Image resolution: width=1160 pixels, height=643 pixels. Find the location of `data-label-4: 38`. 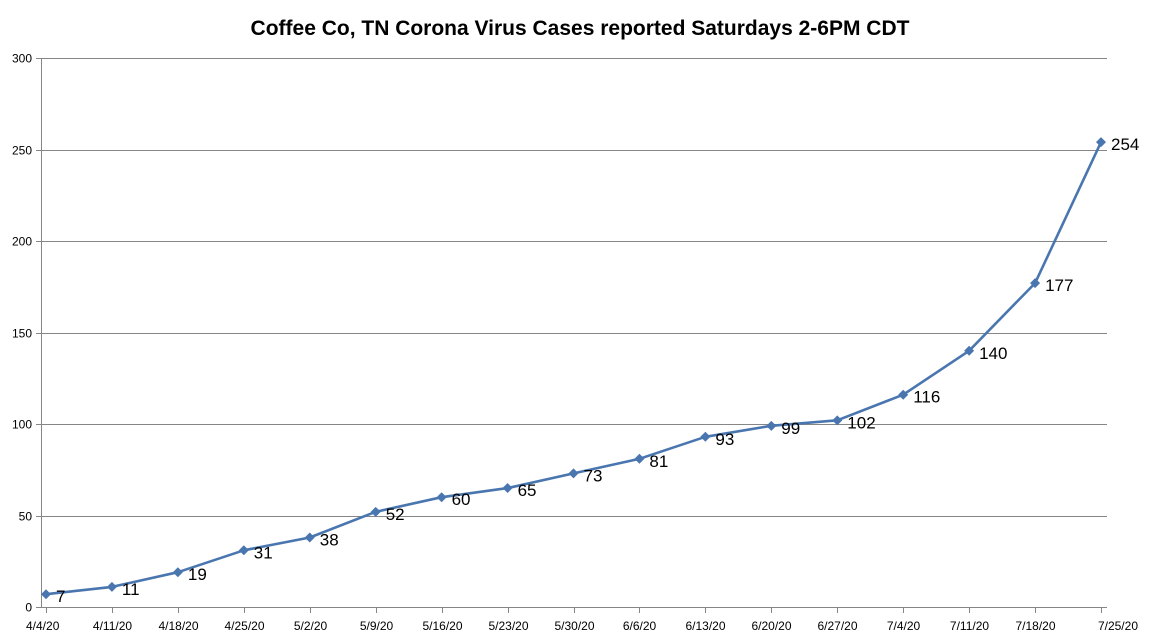

data-label-4: 38 is located at coordinates (329, 540).